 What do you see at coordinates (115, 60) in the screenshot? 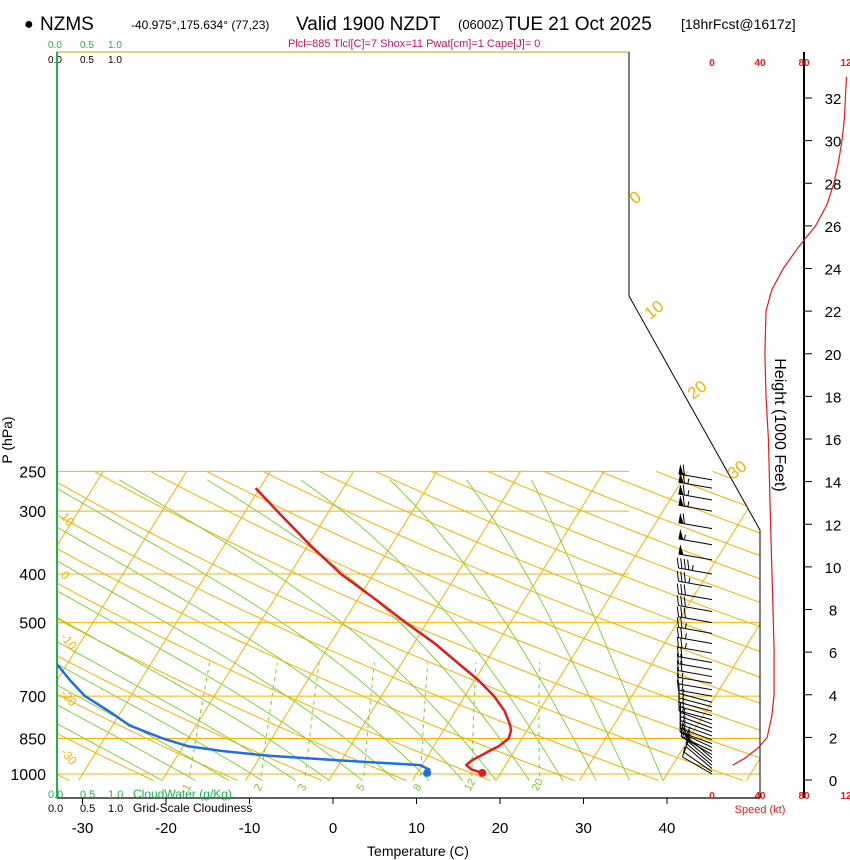
I see `top-scale2-1: 1.0` at bounding box center [115, 60].